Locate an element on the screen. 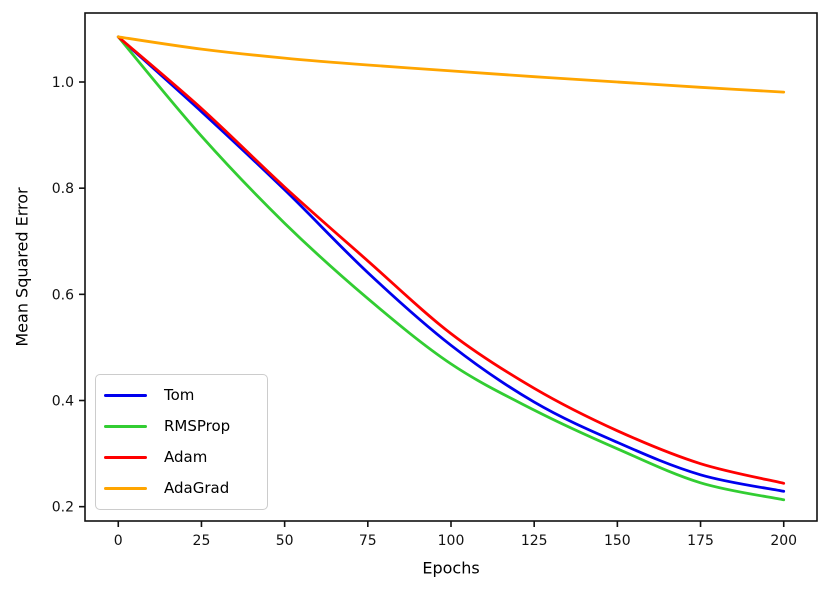 The image size is (830, 596). y-tick-label: 0.8 is located at coordinates (63, 189).